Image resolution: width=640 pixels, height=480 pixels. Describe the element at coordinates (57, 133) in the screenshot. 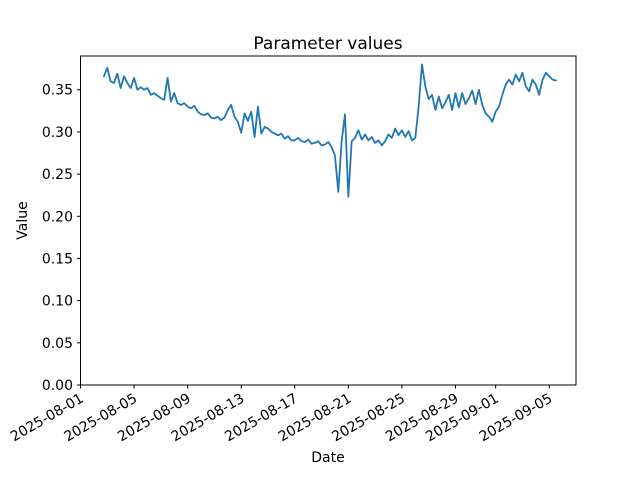

I see `y-tick-label: 0.30` at that location.